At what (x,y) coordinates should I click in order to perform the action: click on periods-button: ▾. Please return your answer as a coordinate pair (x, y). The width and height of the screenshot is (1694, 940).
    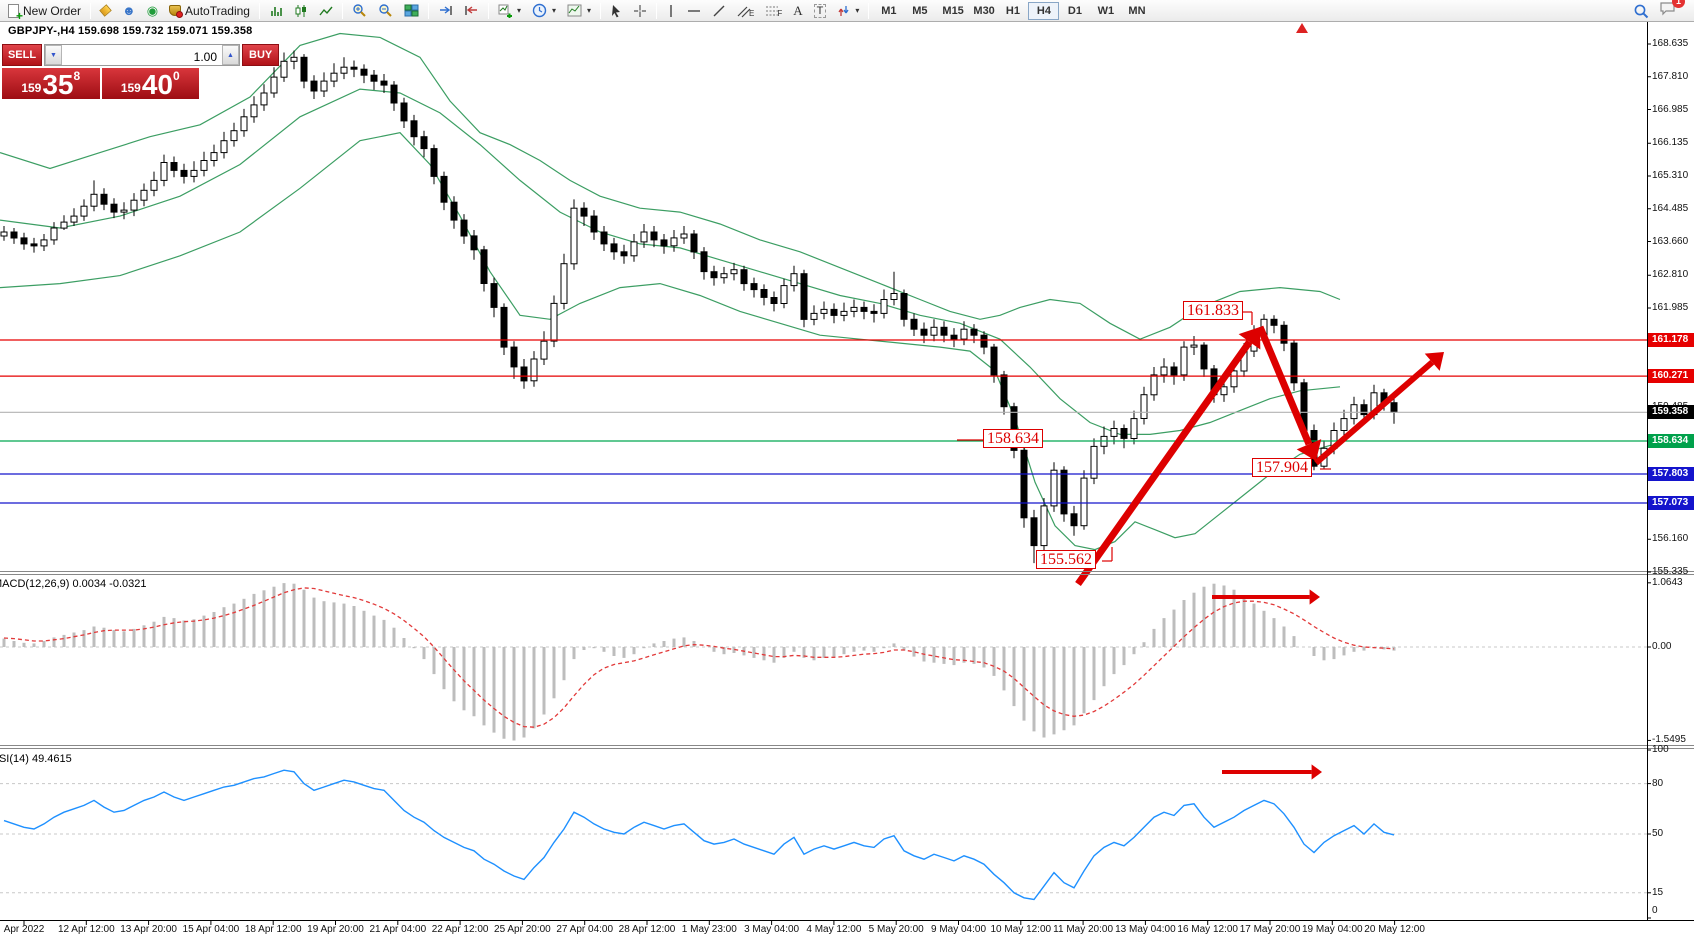
    Looking at the image, I should click on (544, 11).